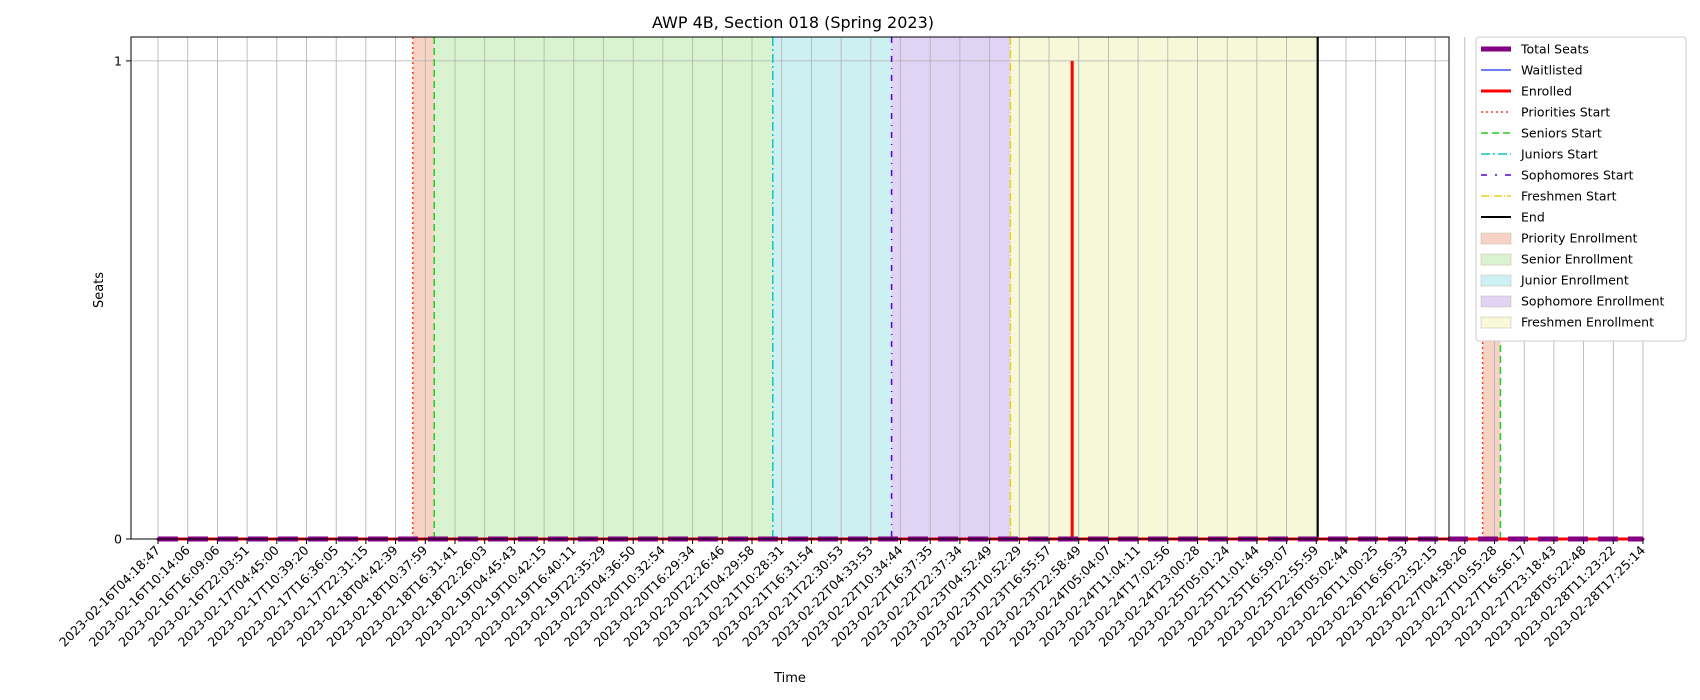 This screenshot has height=700, width=1700. I want to click on span-junior-enrollment, so click(832, 288).